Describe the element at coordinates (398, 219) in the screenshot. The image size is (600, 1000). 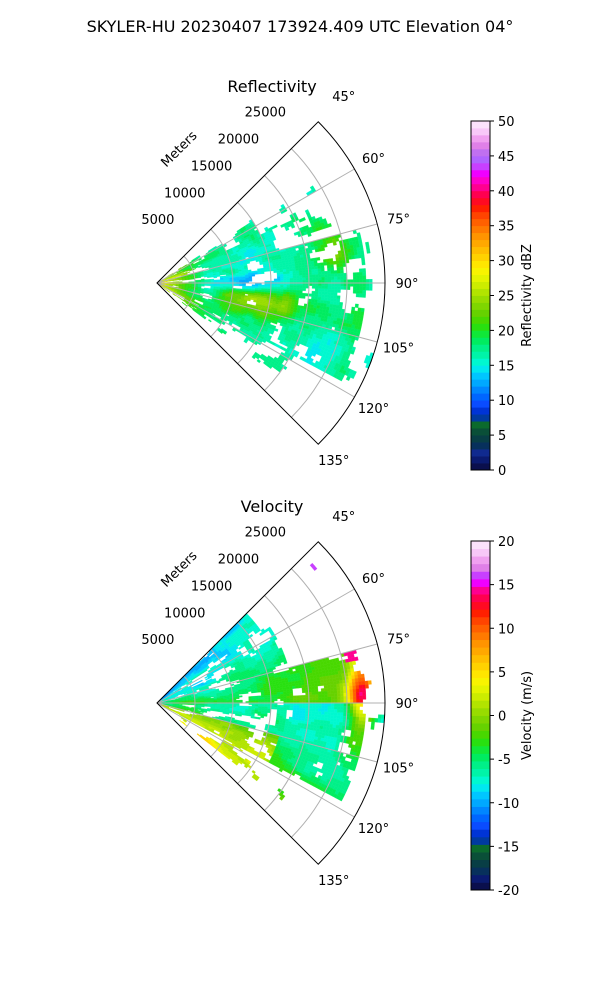
I see `azimuth-tick-label: 75°` at that location.